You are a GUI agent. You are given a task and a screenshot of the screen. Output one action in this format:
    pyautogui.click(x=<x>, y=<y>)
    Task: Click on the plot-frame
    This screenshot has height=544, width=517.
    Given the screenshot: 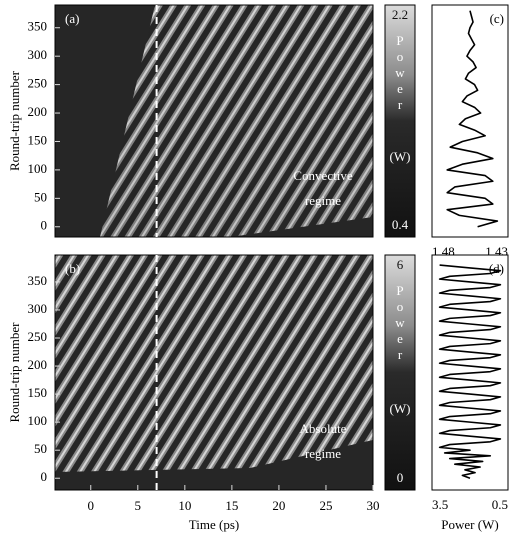 What is the action you would take?
    pyautogui.click(x=470, y=121)
    